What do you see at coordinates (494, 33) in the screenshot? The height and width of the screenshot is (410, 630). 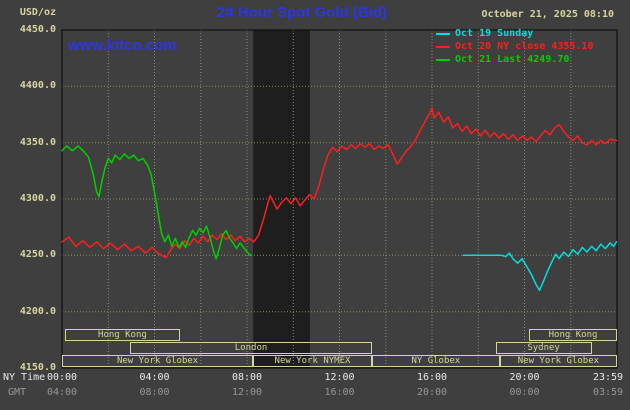 I see `legend-label: Oct 19 Sunday` at bounding box center [494, 33].